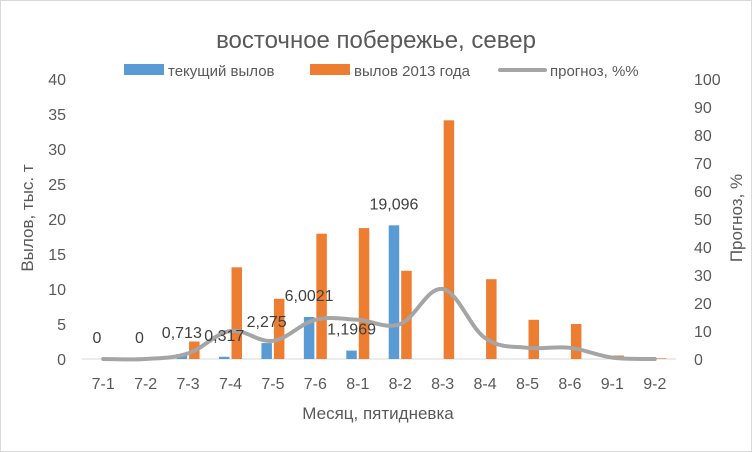 The image size is (752, 452). Describe the element at coordinates (703, 248) in the screenshot. I see `y2-tick-label: 40` at that location.